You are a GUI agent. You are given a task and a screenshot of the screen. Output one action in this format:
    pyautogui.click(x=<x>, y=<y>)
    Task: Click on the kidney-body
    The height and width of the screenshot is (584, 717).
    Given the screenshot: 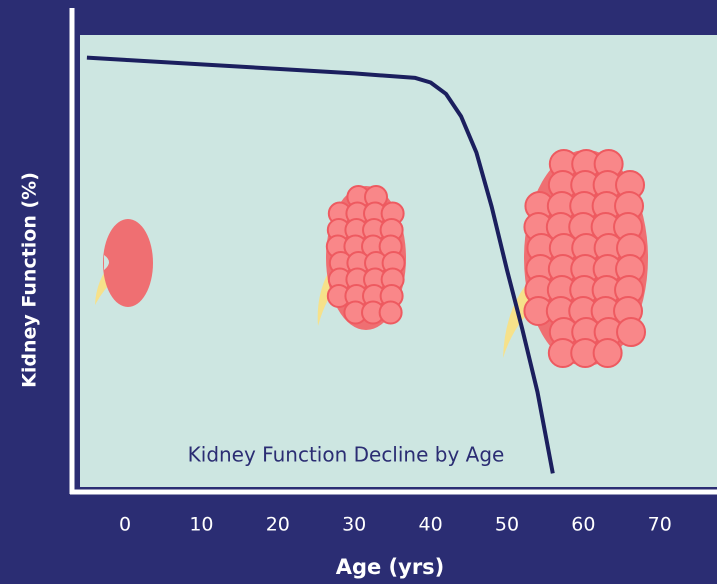 What is the action you would take?
    pyautogui.click(x=128, y=263)
    